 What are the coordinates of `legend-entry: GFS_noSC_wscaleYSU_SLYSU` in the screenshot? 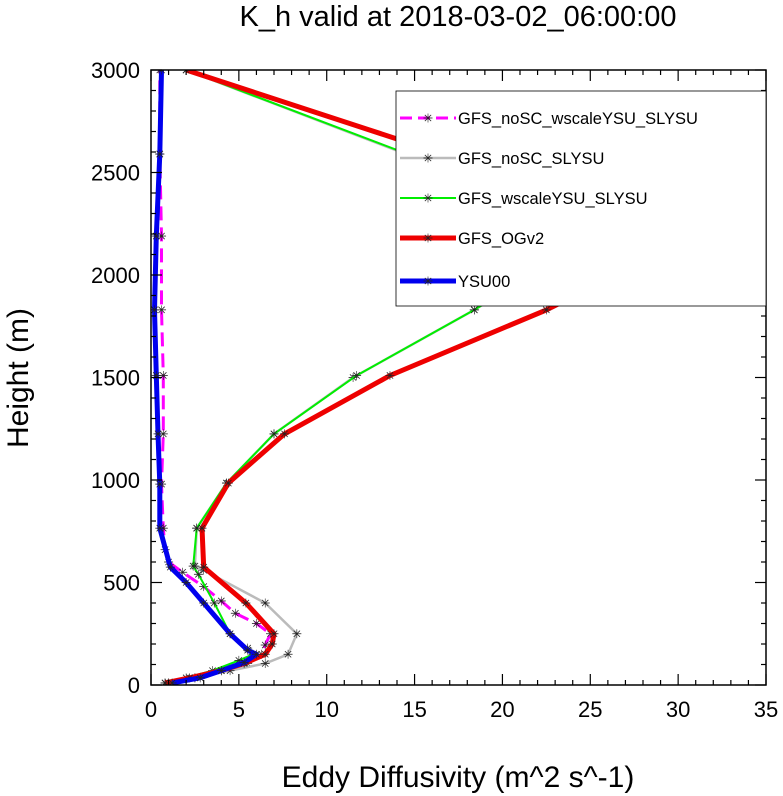 It's located at (549, 119).